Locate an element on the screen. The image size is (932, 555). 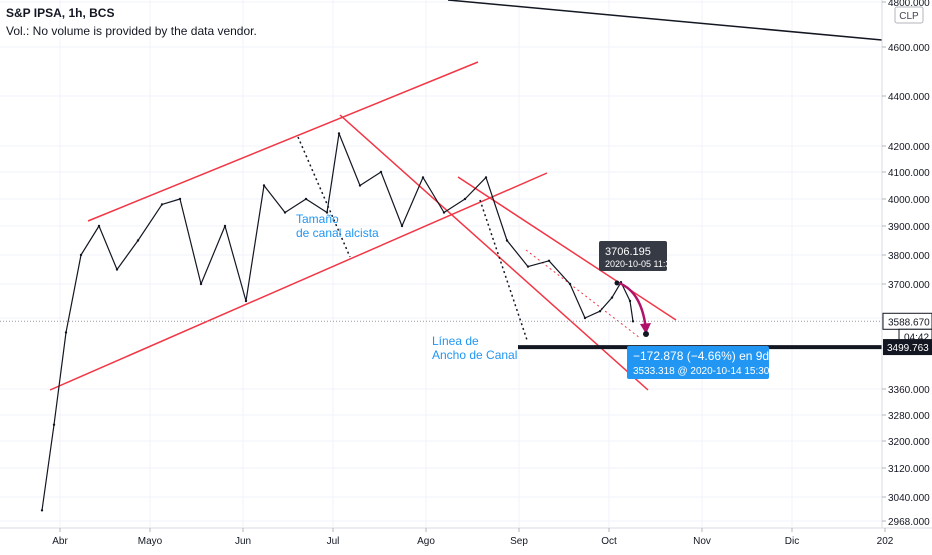
time-tick-label: Sep is located at coordinates (519, 541).